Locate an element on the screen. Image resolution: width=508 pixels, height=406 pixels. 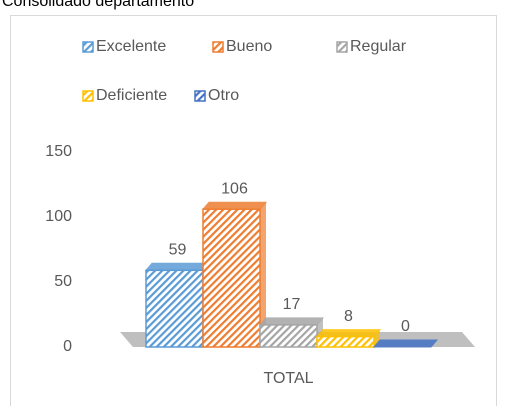
data-label: 17 is located at coordinates (292, 304).